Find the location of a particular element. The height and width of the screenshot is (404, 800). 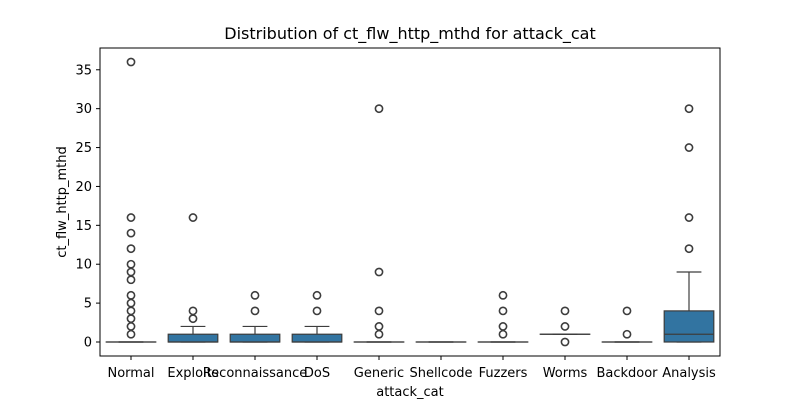

x-tick-label: Shellcode is located at coordinates (440, 373).